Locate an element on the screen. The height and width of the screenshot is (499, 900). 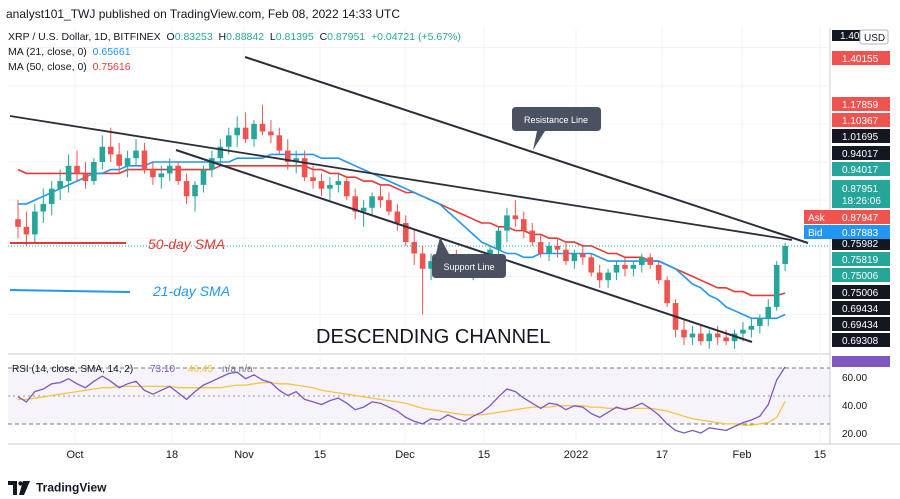
rsi-axis-label: 20.00 is located at coordinates (854, 434).